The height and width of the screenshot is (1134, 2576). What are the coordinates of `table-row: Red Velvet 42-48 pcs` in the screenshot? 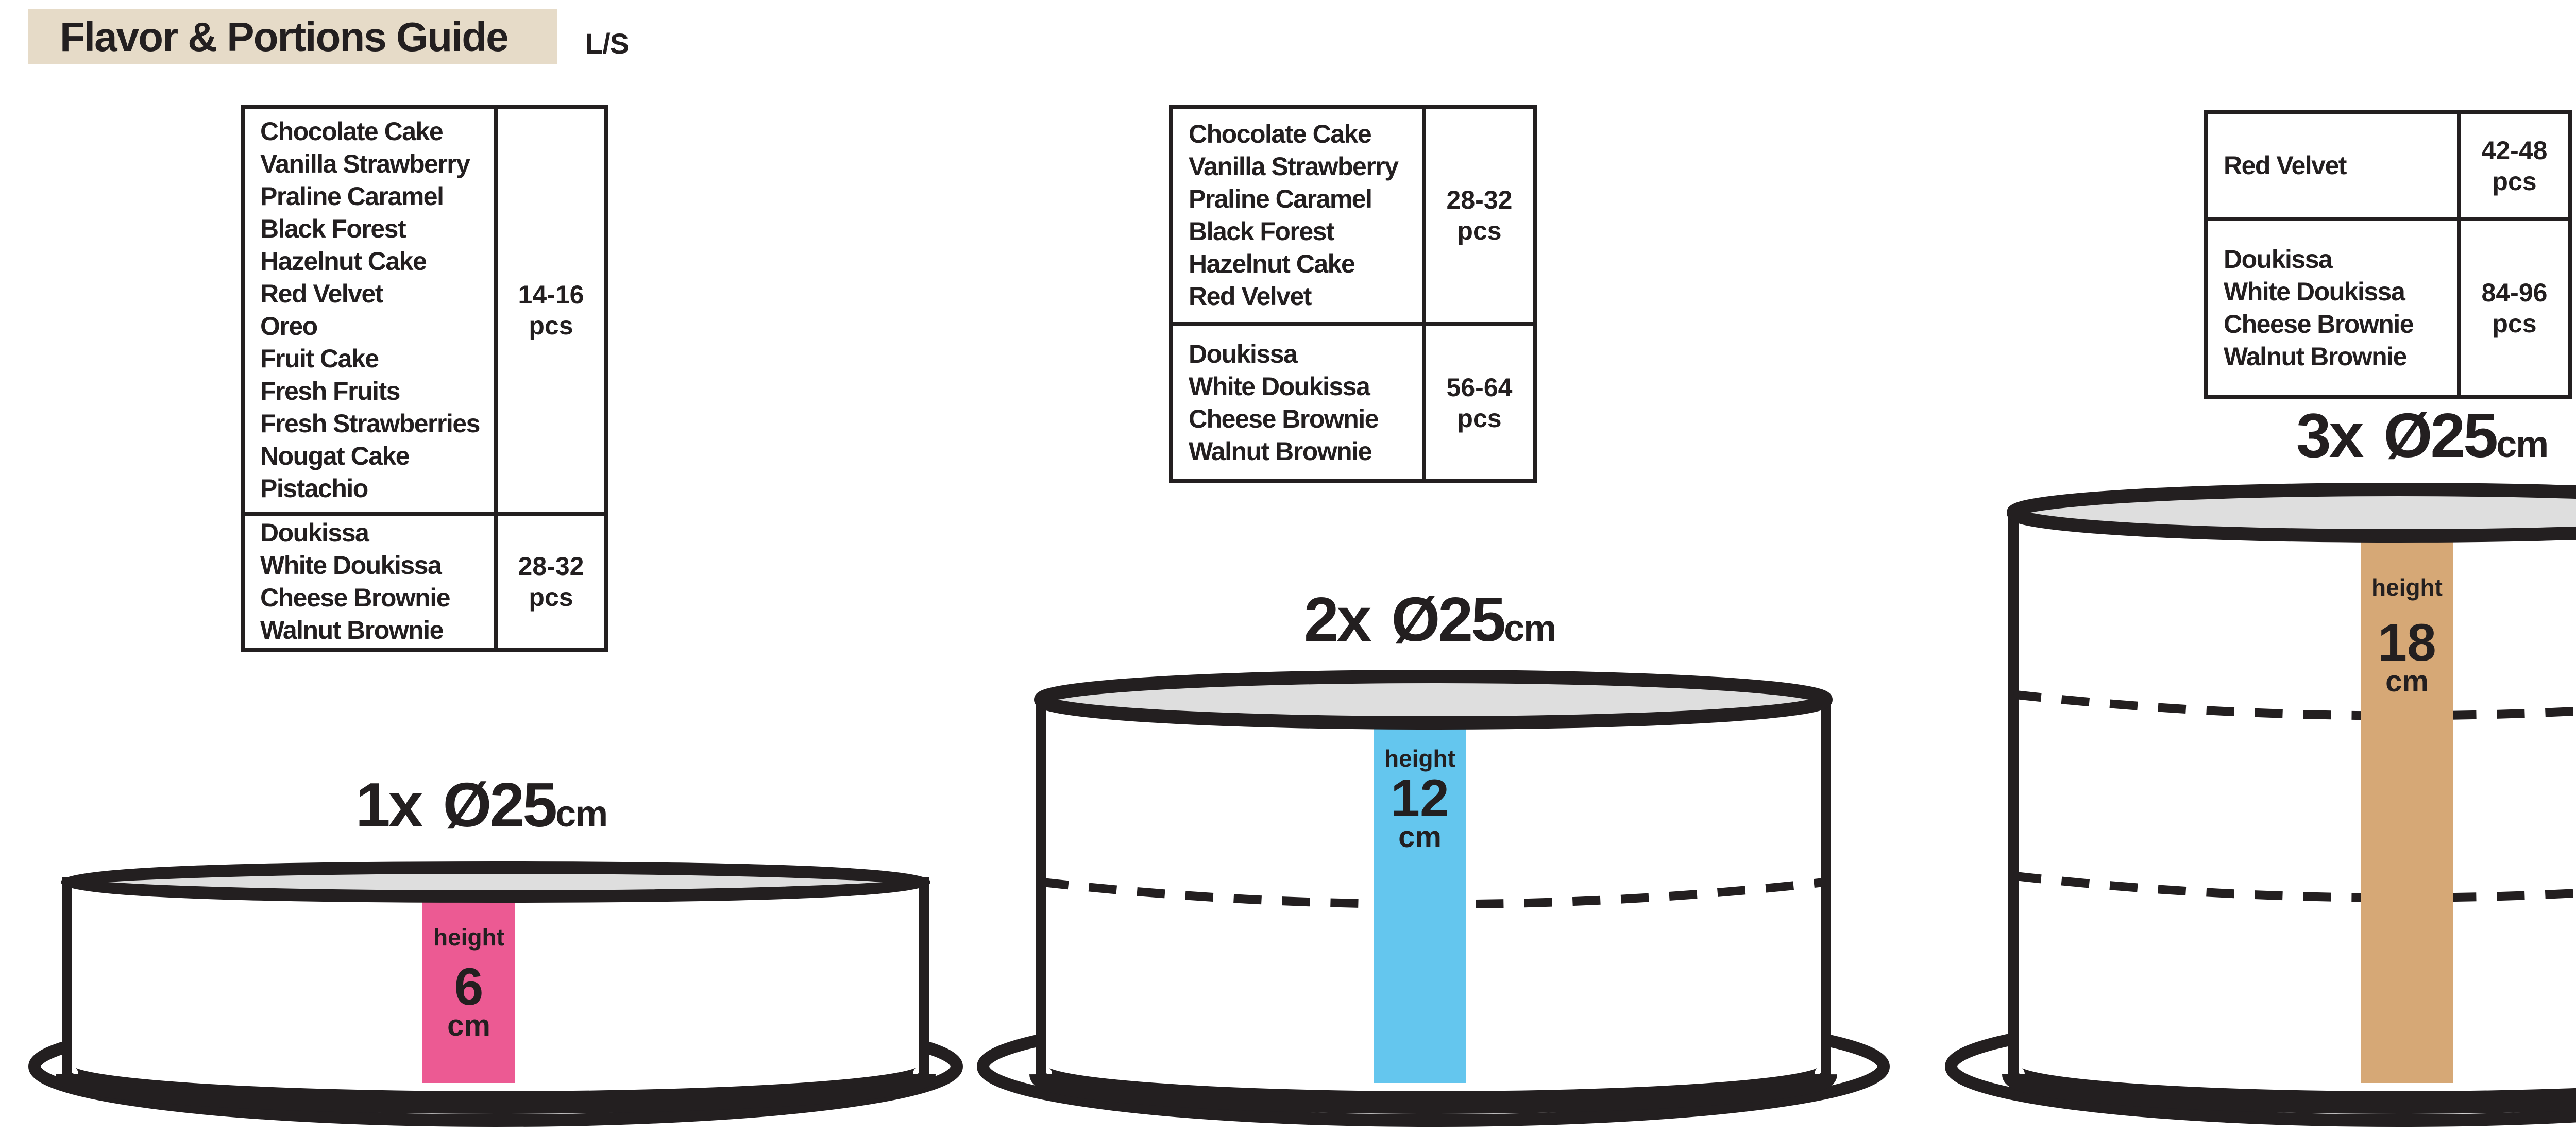 It's located at (2388, 167).